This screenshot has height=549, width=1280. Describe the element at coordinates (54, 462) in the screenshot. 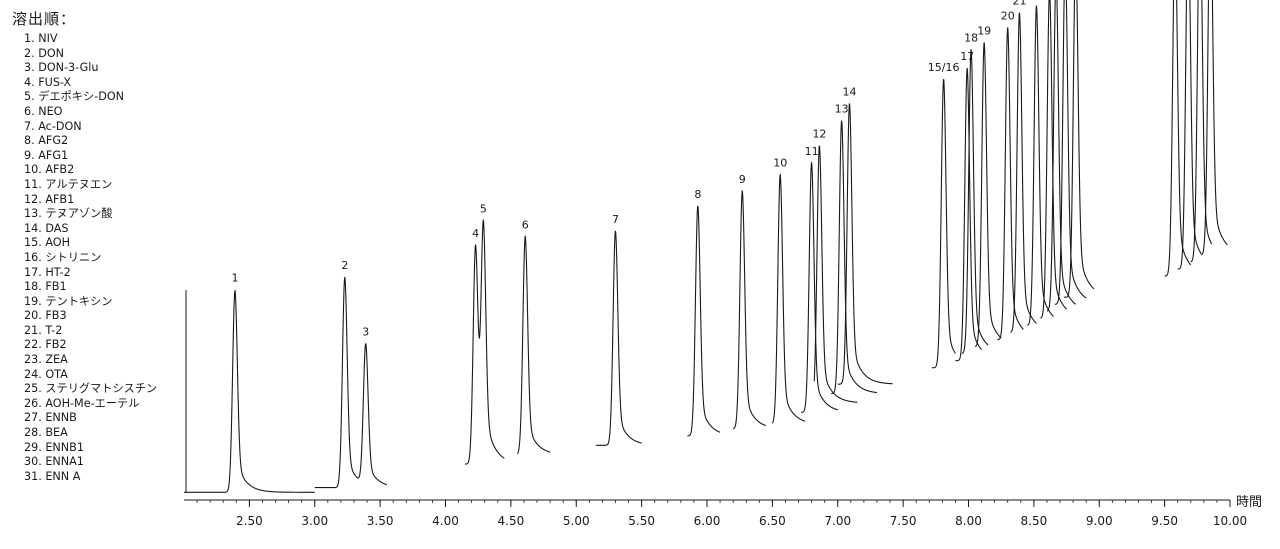

I see `legend-item: 30. ENNA1` at that location.